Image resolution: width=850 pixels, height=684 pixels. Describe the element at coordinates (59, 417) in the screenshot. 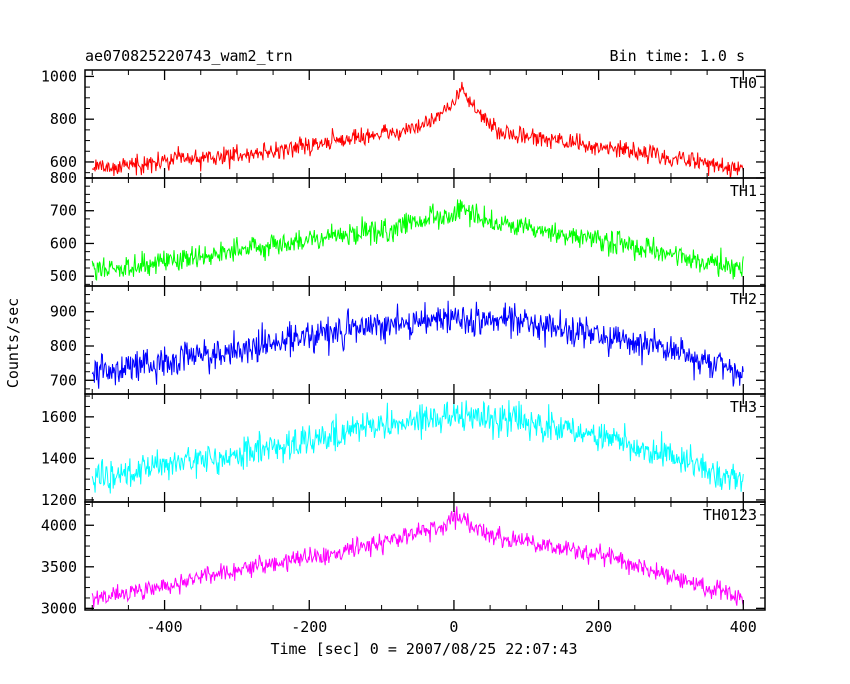

I see `y-tick-label: 1600` at that location.